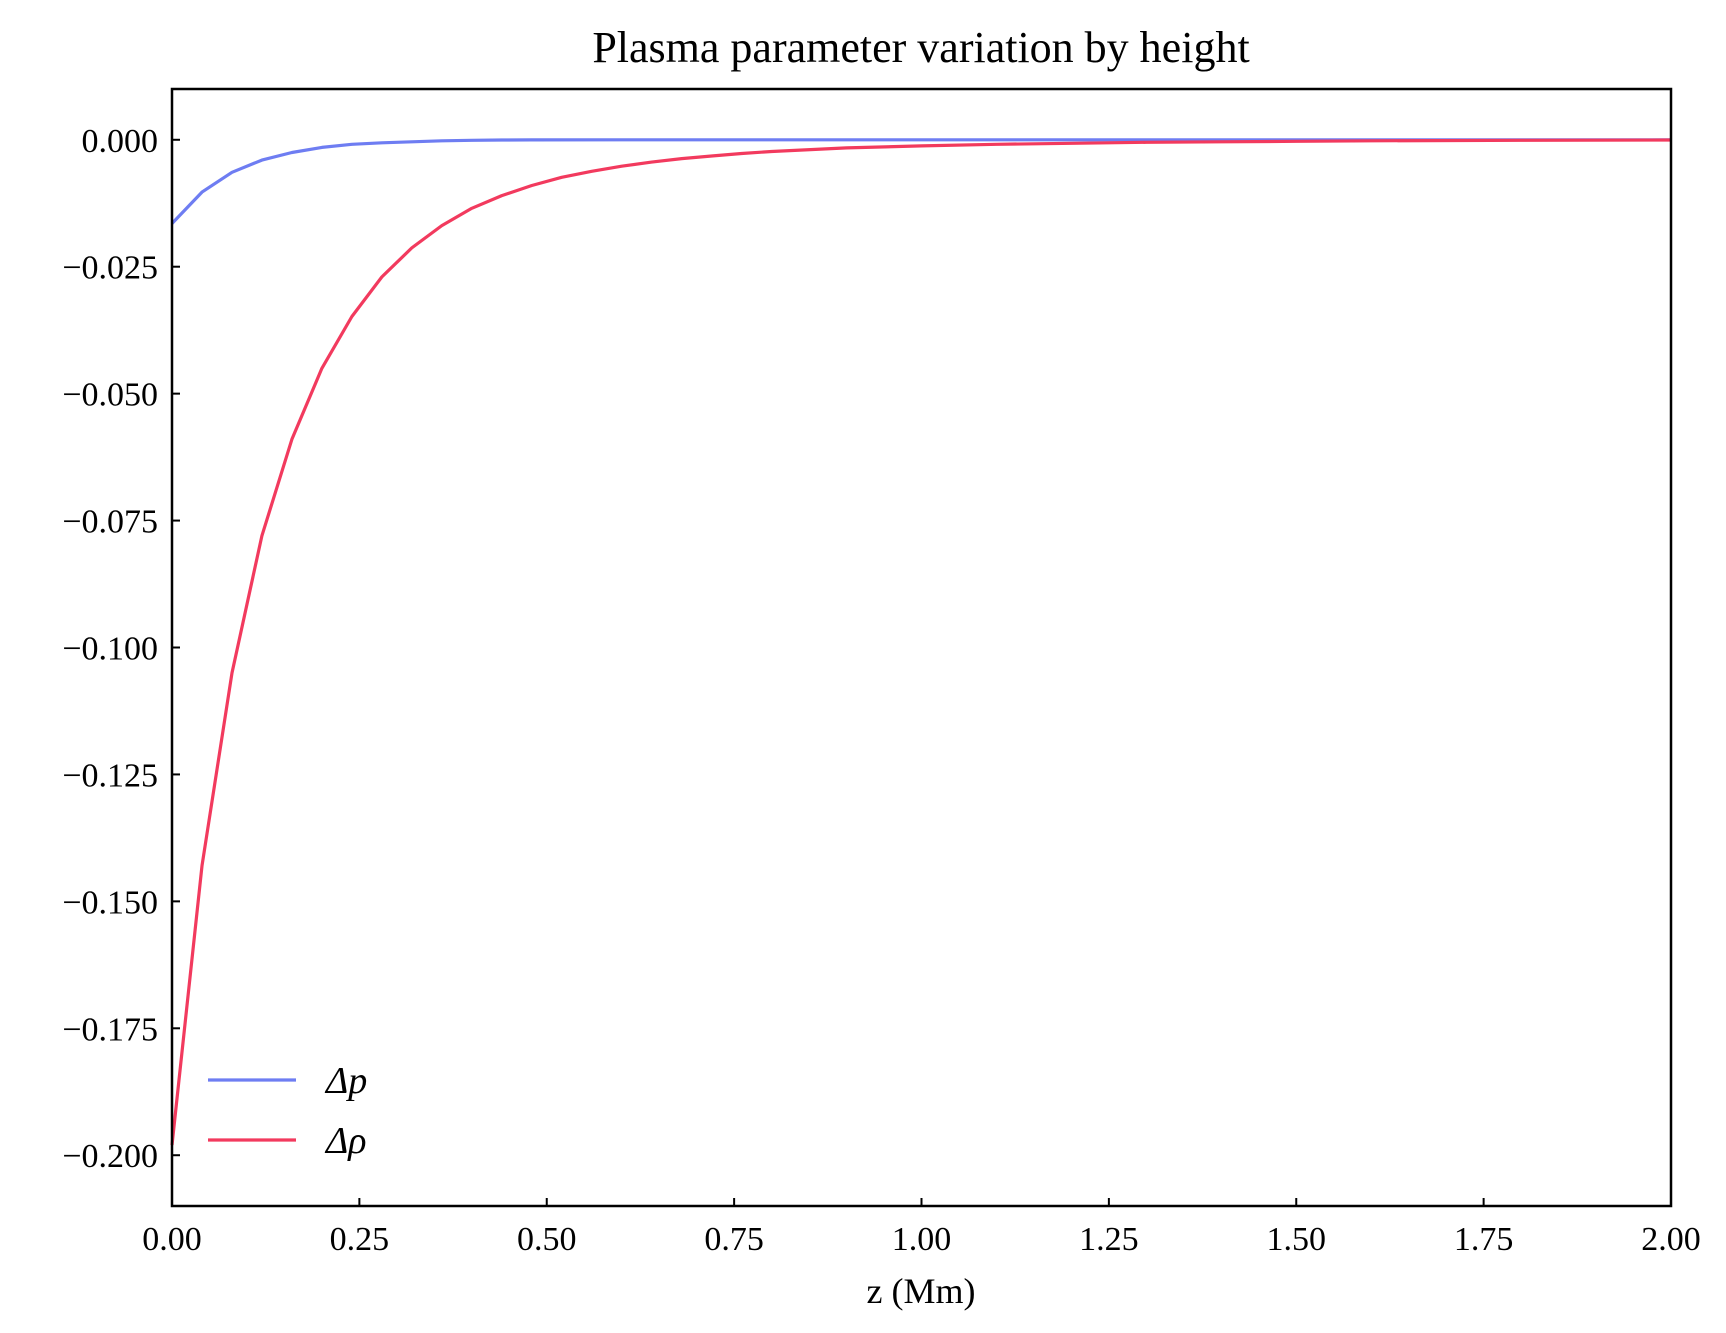 The image size is (1726, 1333). I want to click on chart-title: Plasma parameter variation by height, so click(920, 47).